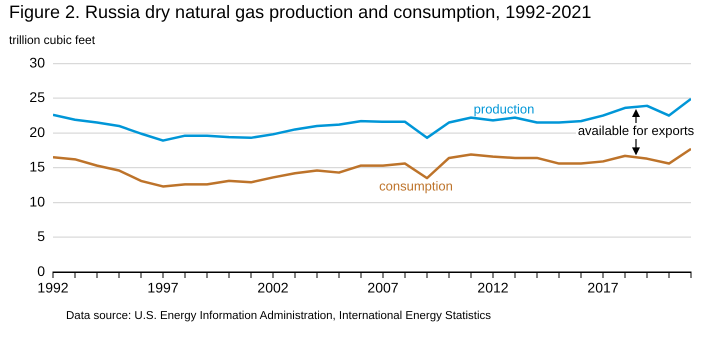  Describe the element at coordinates (41, 236) in the screenshot. I see `y-tick-label: 5` at that location.